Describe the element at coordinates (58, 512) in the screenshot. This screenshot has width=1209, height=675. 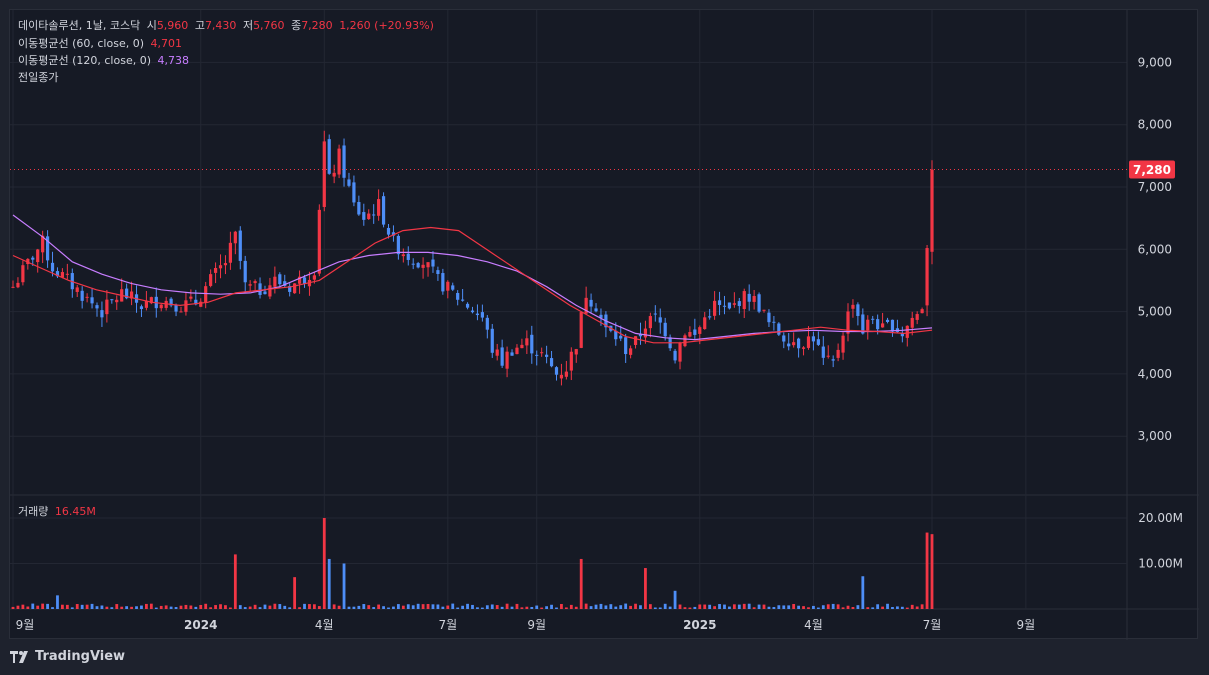
I see `volume-legend: 거래량 16.45M` at that location.